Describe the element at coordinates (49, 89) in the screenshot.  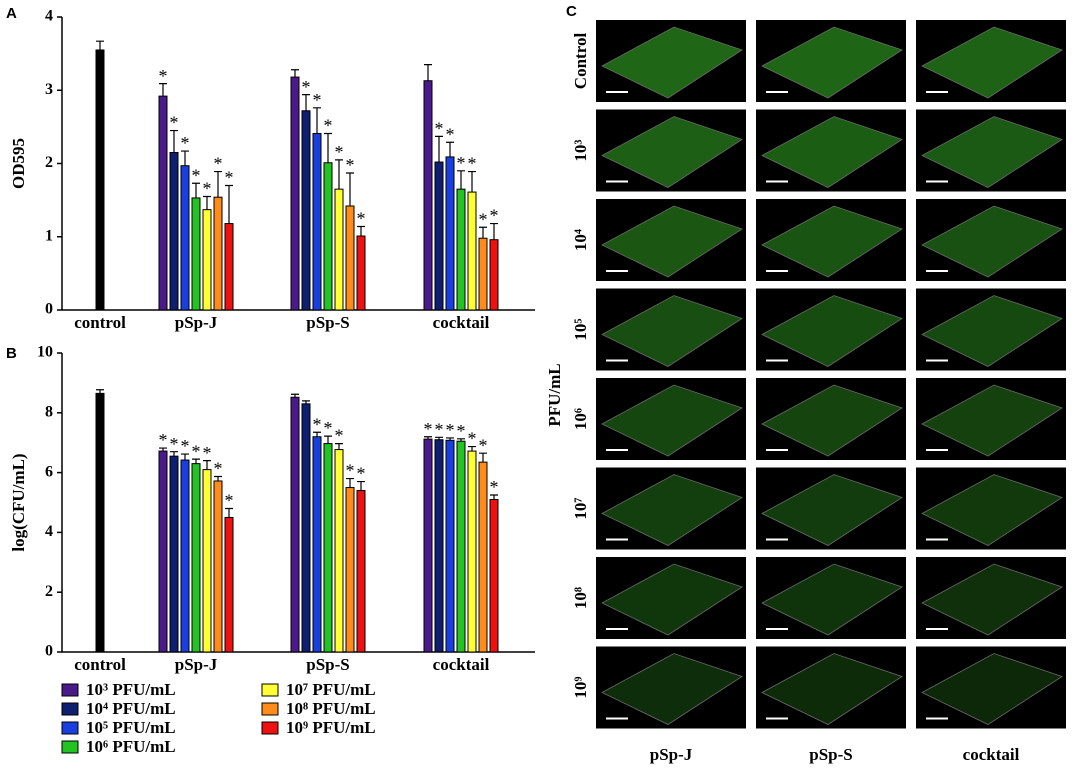
I see `y-tick-label: 3` at that location.